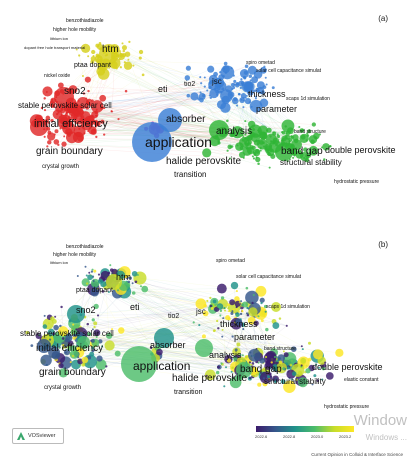 The width and height of the screenshot is (411, 466). Describe the element at coordinates (163, 89) in the screenshot. I see `term-label: eti` at that location.